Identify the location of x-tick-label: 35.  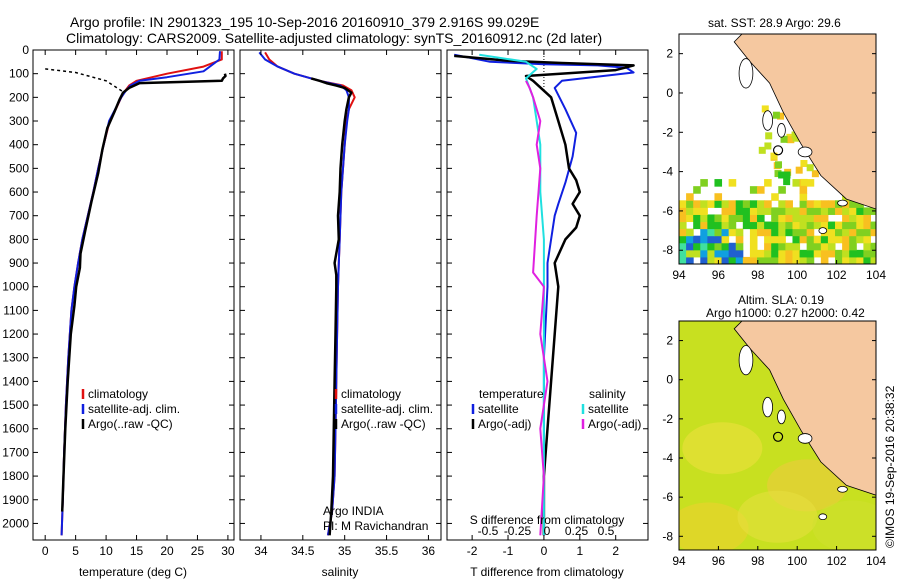
(345, 551).